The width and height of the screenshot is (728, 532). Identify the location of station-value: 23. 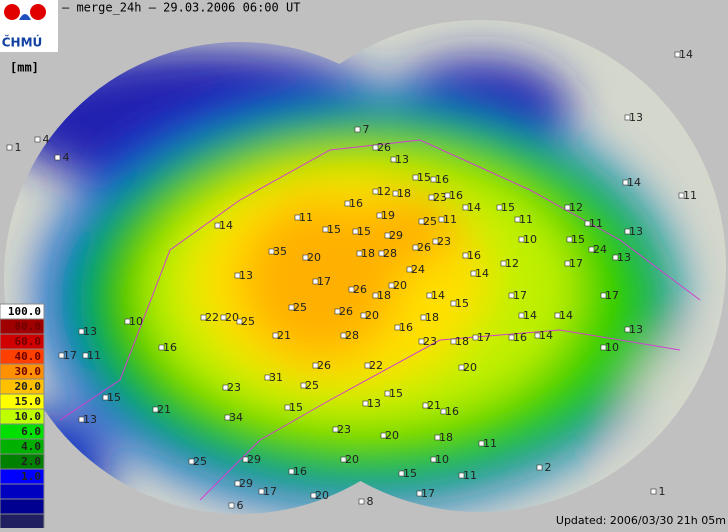
(440, 197).